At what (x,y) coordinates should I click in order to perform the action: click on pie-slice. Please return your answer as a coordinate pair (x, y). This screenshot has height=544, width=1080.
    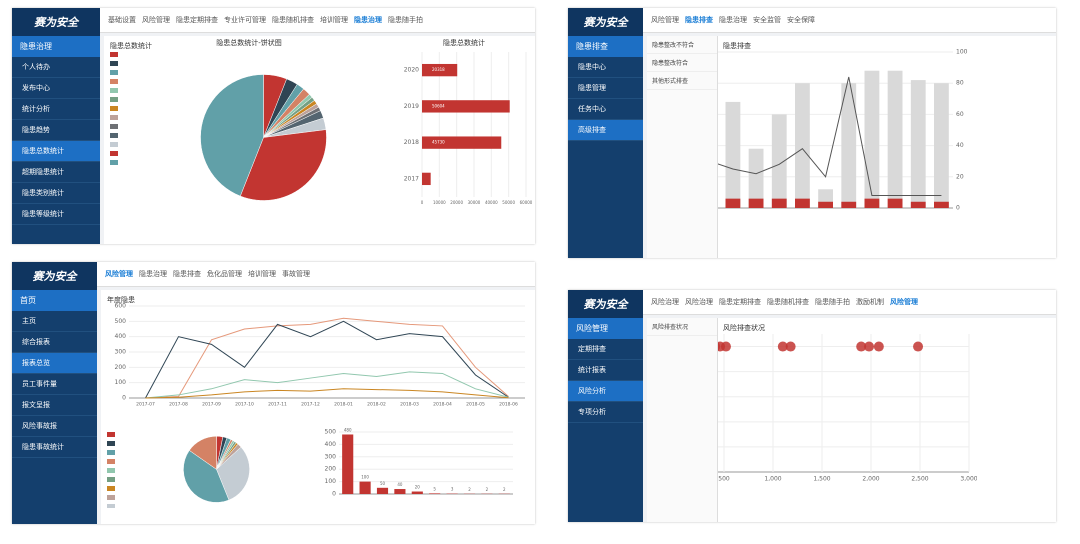
    Looking at the image, I should click on (232, 135).